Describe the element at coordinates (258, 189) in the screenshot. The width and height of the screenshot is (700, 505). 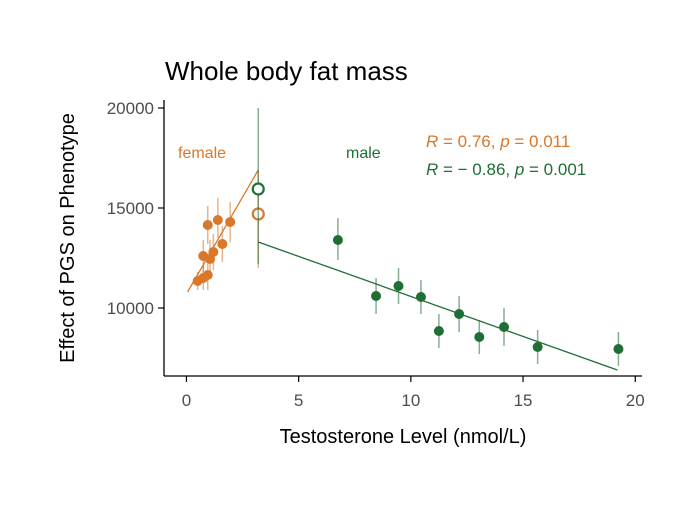
I see `outlier-point-male` at that location.